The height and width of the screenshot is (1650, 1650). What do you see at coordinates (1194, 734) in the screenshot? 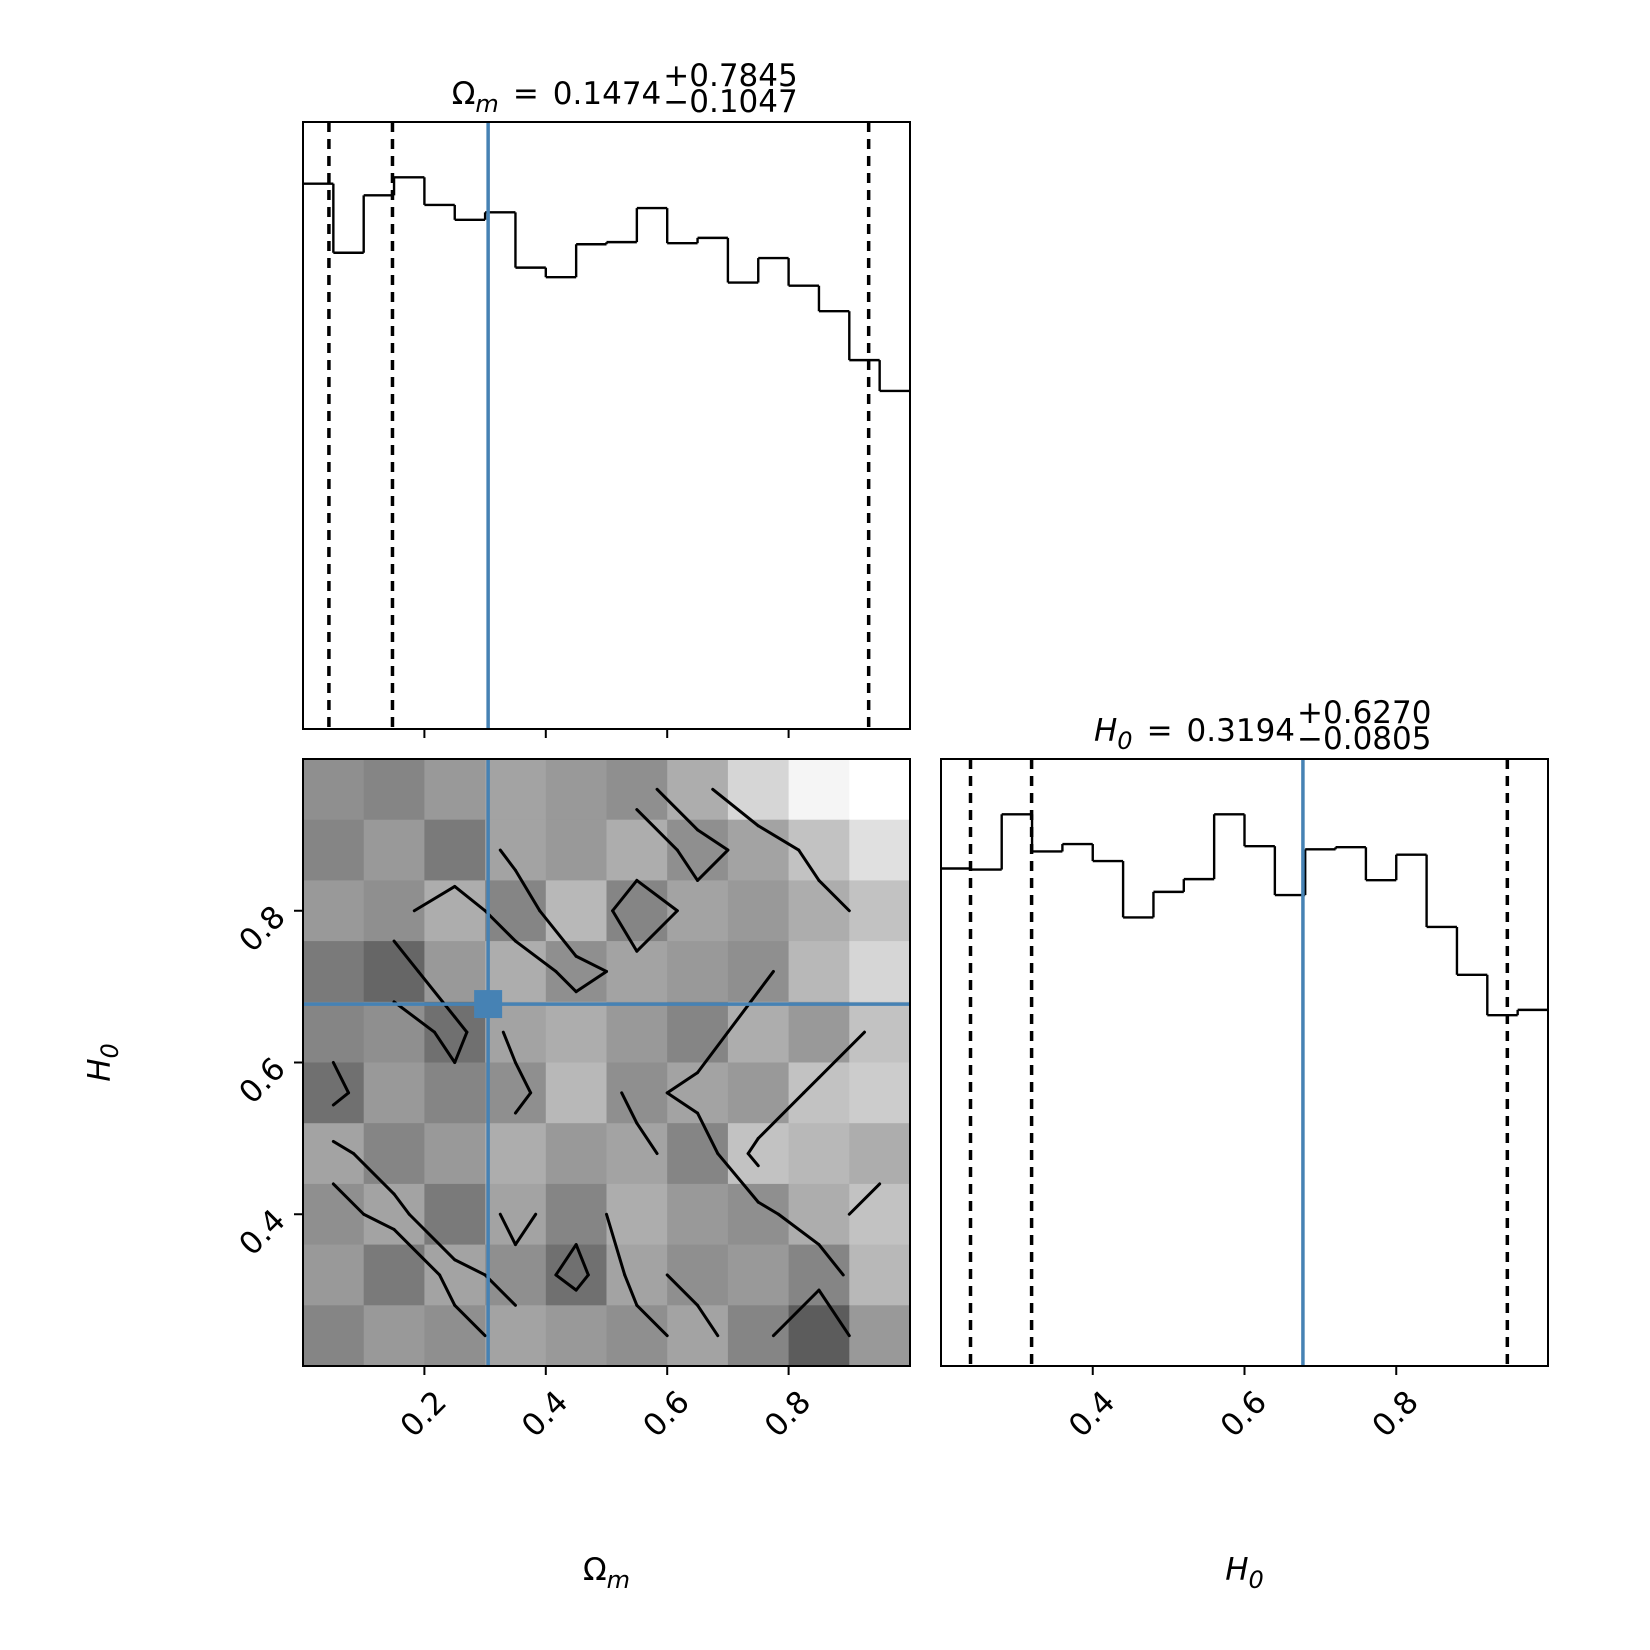
I see `panel-title: H0 = 0.3194` at bounding box center [1194, 734].